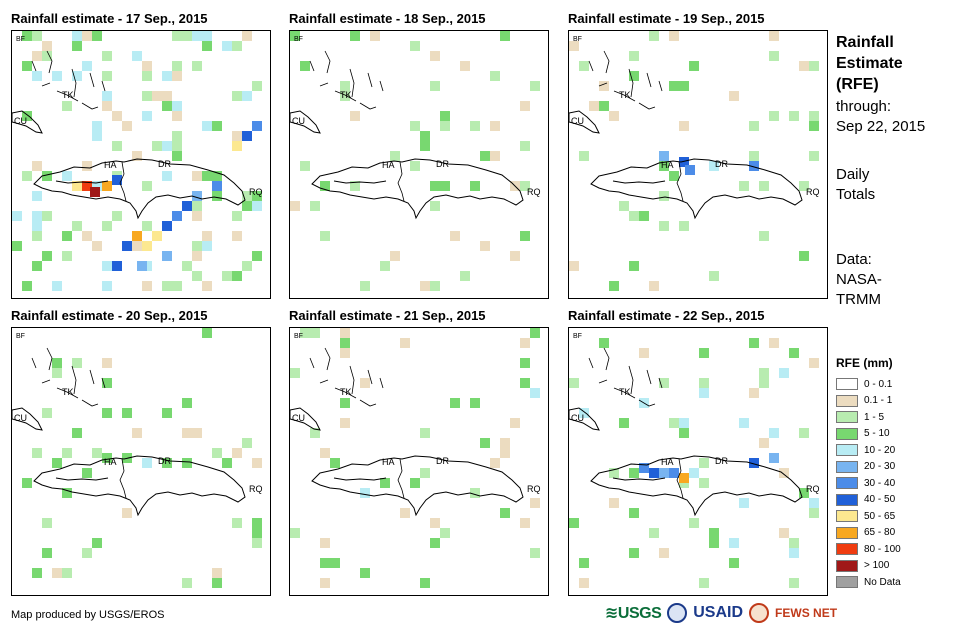 The height and width of the screenshot is (635, 970). I want to click on legend-label: 5 - 10, so click(877, 434).